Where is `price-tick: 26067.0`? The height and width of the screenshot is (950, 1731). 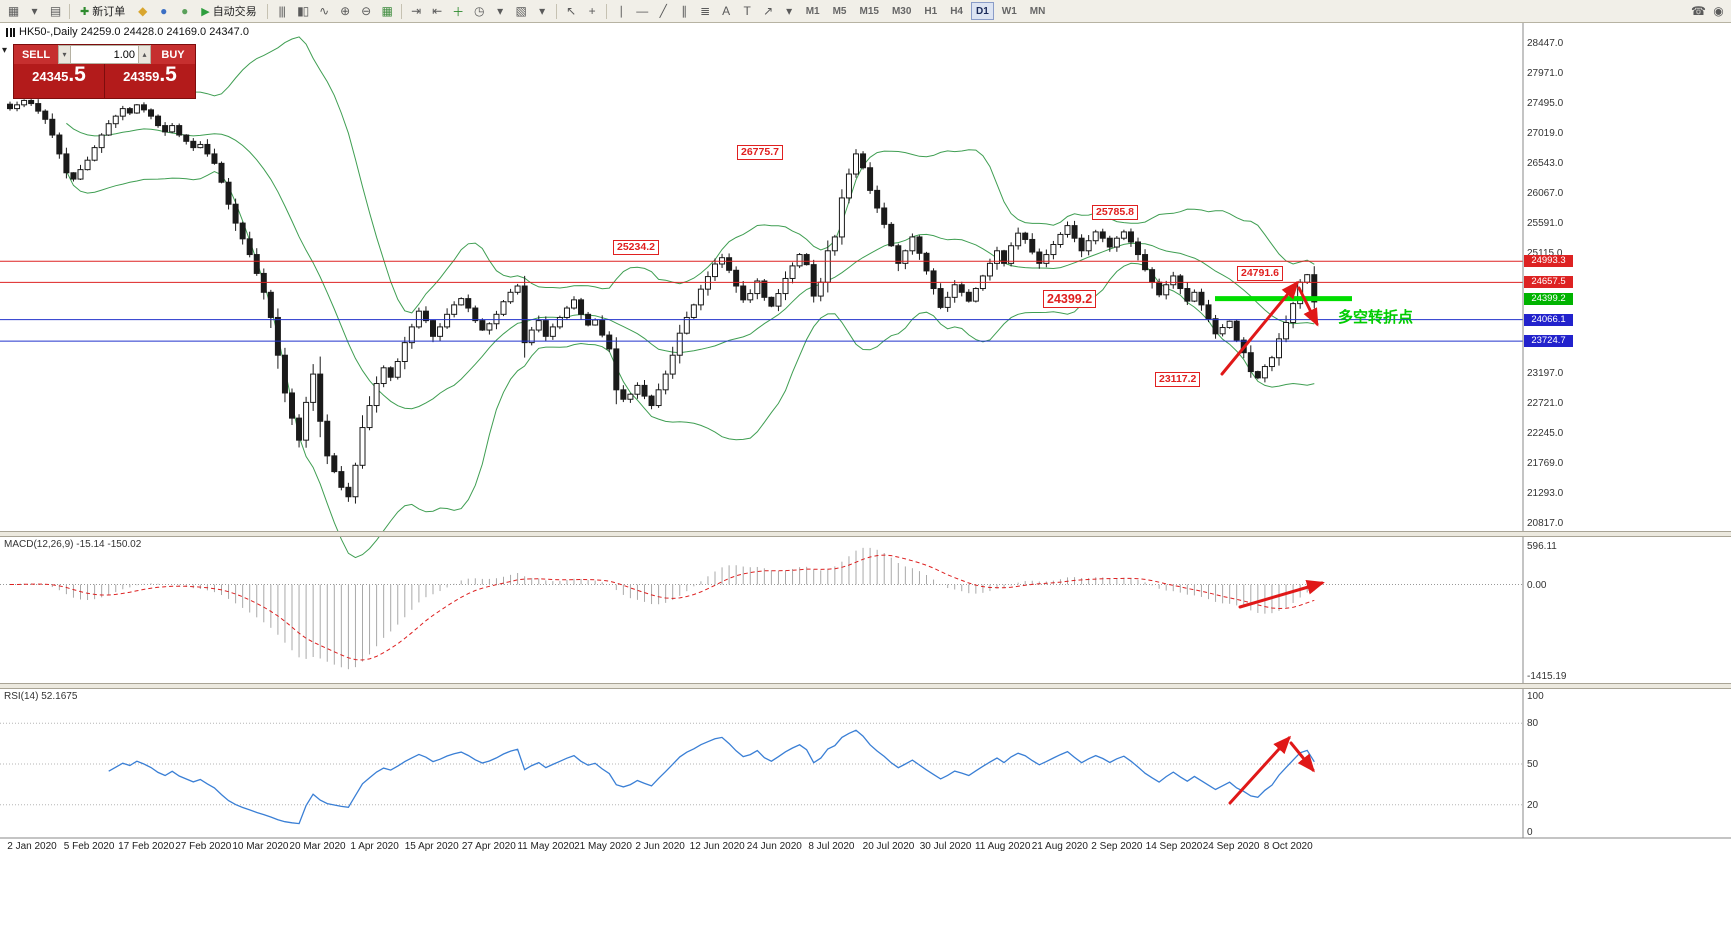 price-tick: 26067.0 is located at coordinates (1545, 193).